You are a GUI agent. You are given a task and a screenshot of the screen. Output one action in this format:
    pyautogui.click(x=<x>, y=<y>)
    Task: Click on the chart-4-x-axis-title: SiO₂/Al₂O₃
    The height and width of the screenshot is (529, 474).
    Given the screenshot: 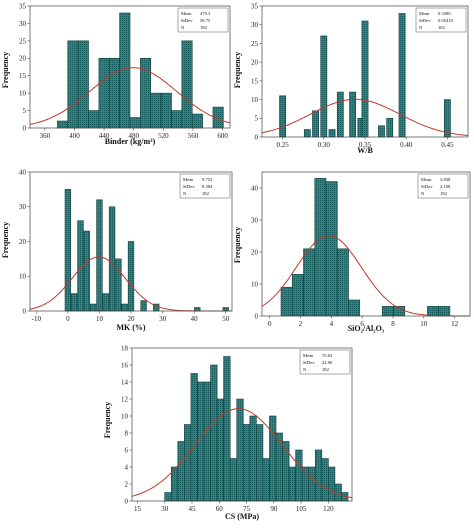 What is the action you would take?
    pyautogui.click(x=366, y=328)
    